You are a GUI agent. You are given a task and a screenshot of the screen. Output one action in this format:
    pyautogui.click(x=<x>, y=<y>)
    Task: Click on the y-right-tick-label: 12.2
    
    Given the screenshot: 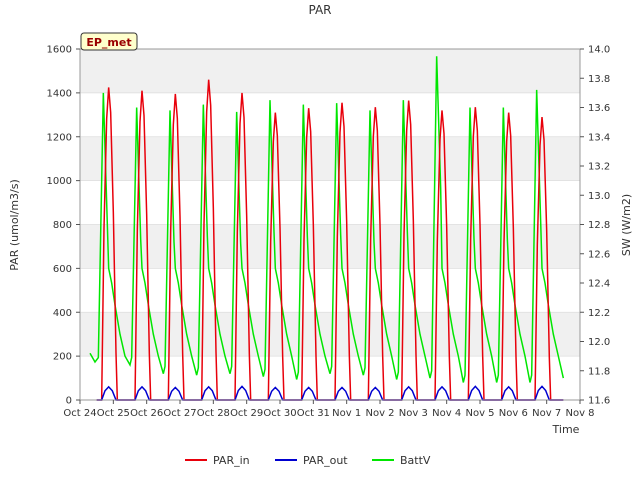 What is the action you would take?
    pyautogui.click(x=599, y=313)
    